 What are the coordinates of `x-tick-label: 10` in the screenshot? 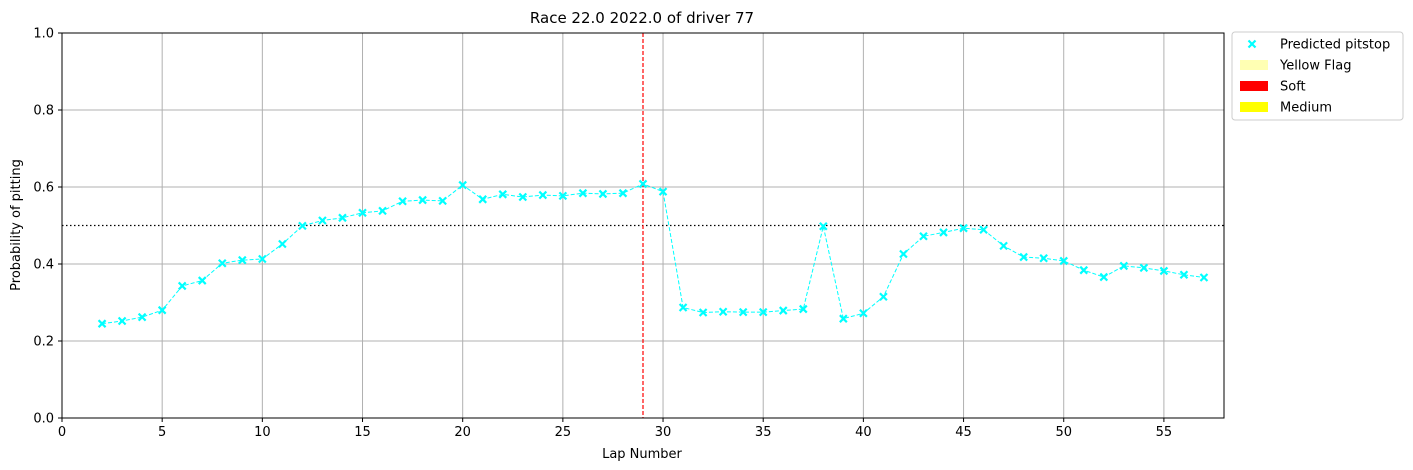 It's located at (262, 432).